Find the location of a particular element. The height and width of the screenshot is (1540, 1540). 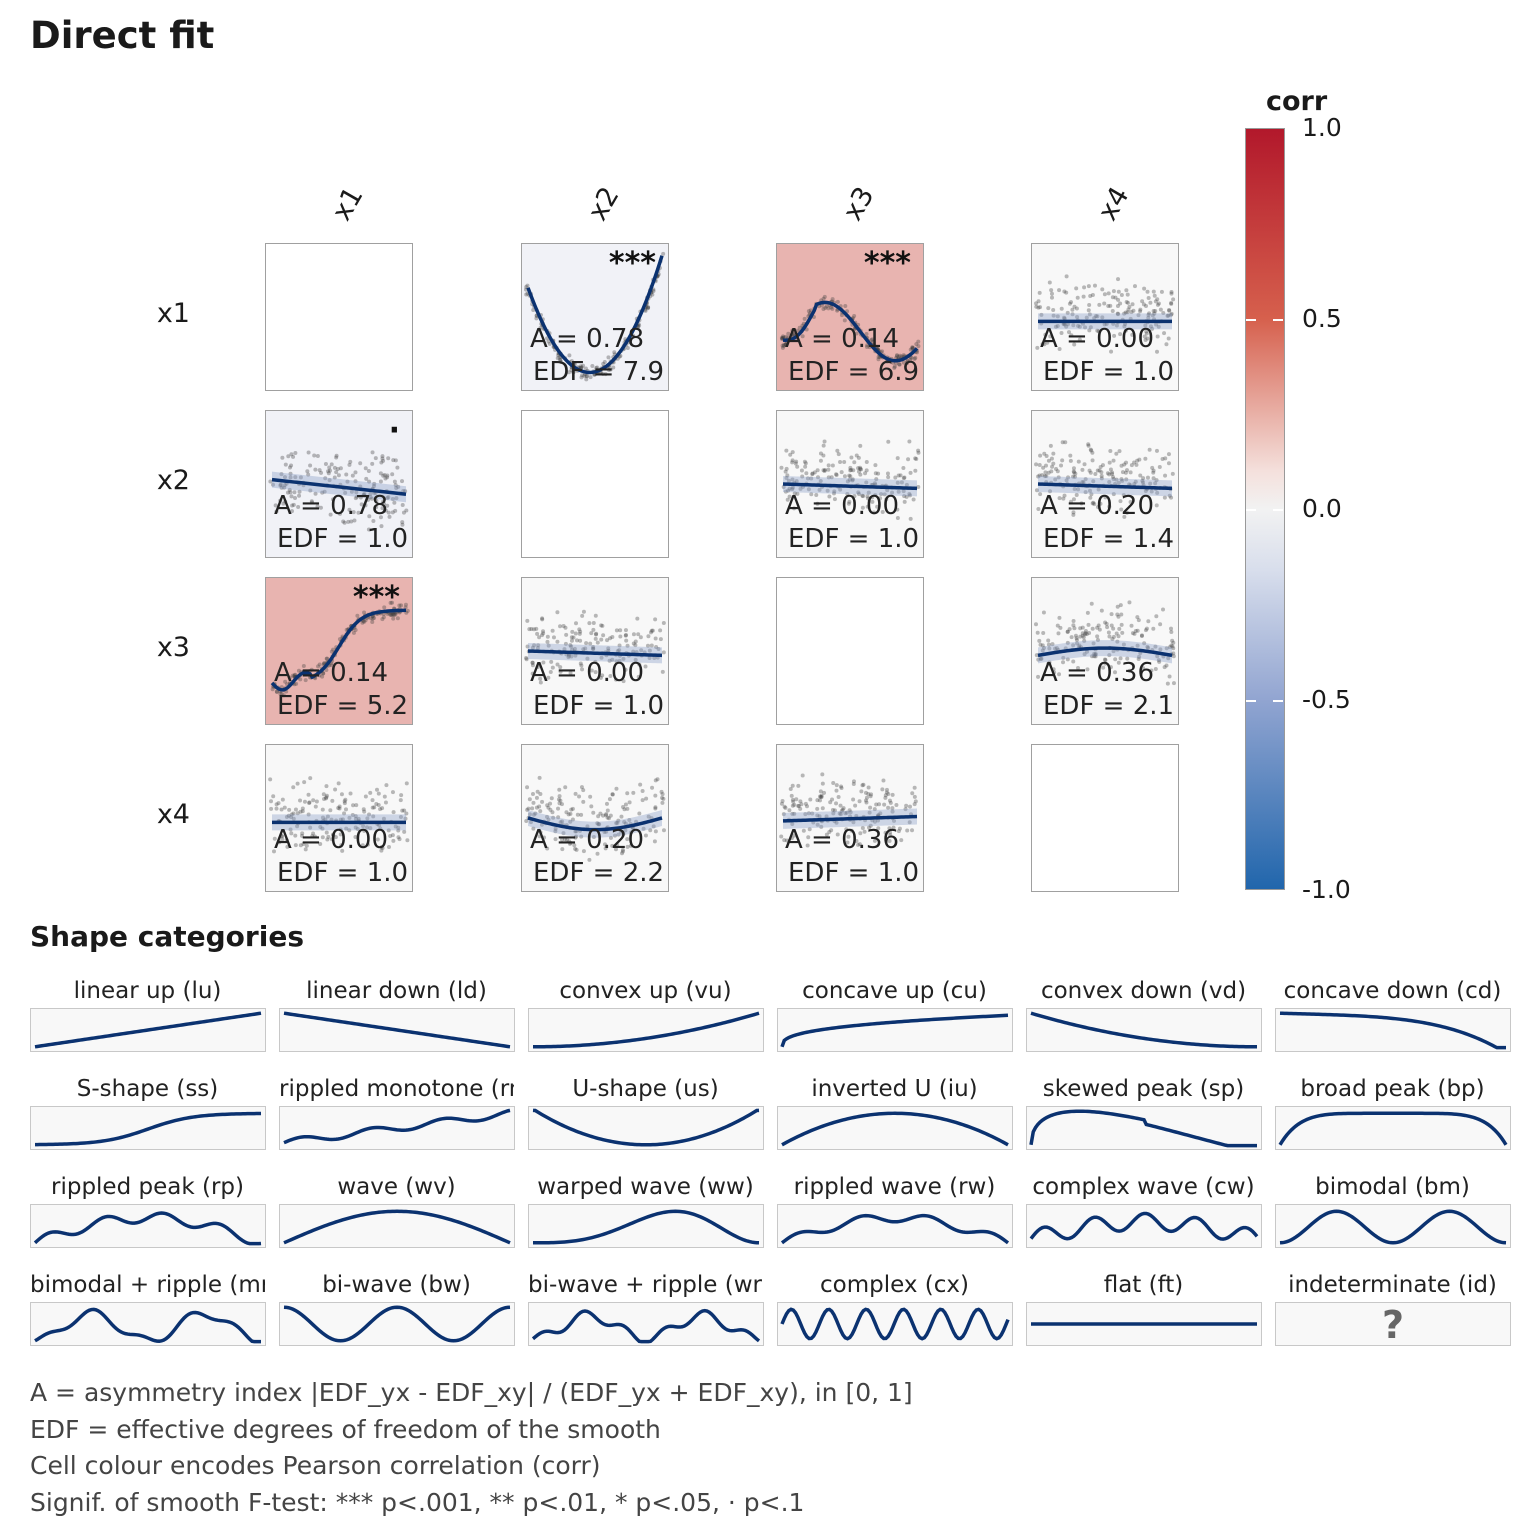

colorbar-tick is located at coordinates (1278, 510).